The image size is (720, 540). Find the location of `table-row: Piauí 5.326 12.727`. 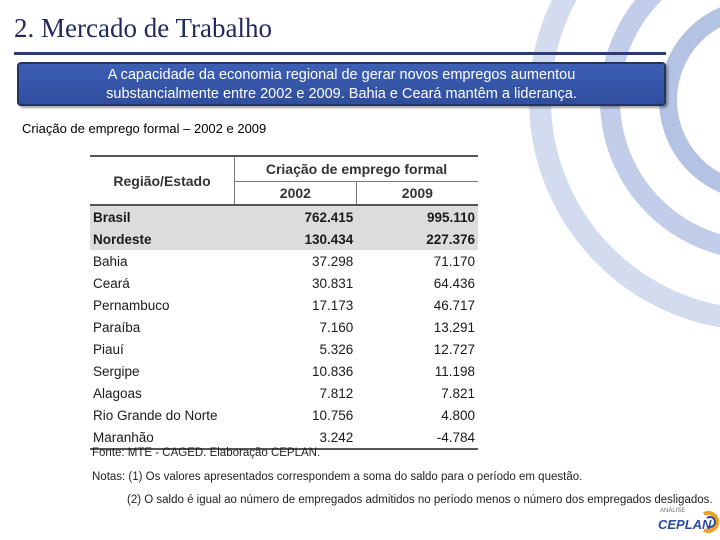

table-row: Piauí 5.326 12.727 is located at coordinates (284, 349).